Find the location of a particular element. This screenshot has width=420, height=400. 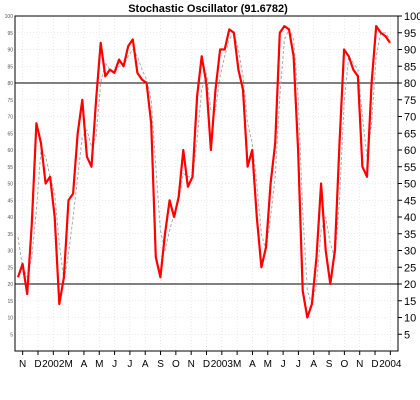

chart-title: Stochastic Oscillator (91.6782) is located at coordinates (208, 9).